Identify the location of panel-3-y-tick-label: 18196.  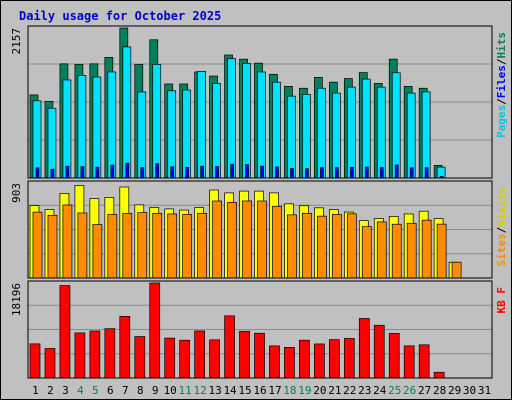
(16, 299).